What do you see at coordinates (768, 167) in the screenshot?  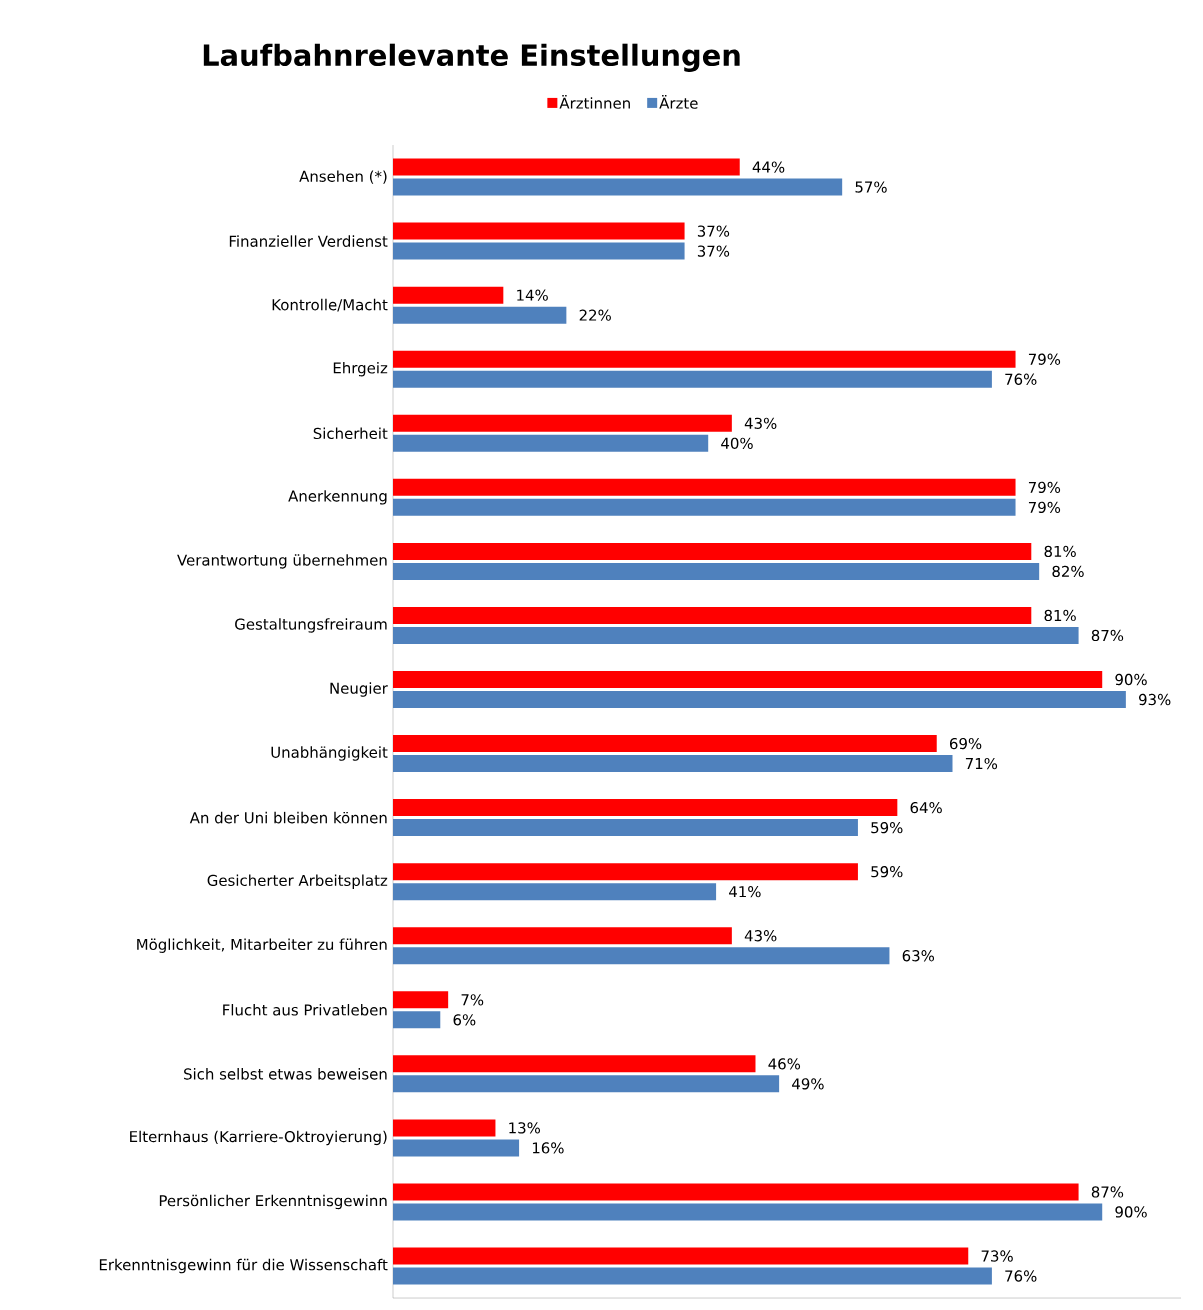 I see `data-label: 44%` at bounding box center [768, 167].